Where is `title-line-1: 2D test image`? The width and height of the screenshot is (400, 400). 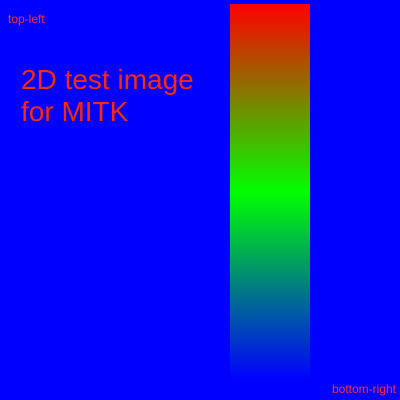 title-line-1: 2D test image is located at coordinates (107, 79).